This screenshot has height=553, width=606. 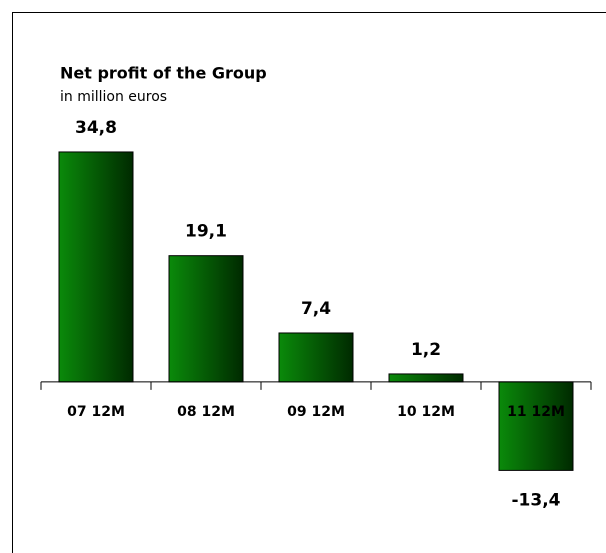 I want to click on x-tick-label: 09 12M, so click(x=316, y=412).